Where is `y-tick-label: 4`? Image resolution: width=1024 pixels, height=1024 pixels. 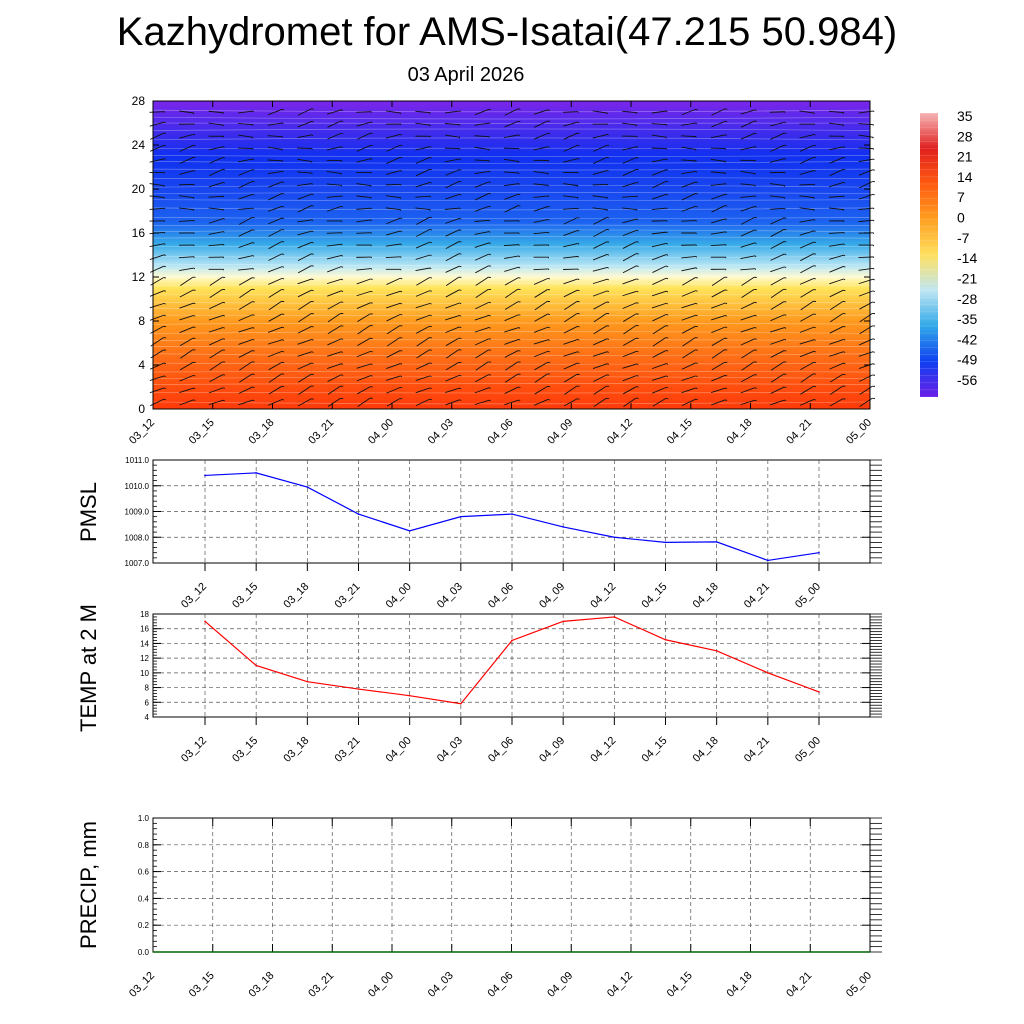 y-tick-label: 4 is located at coordinates (141, 365).